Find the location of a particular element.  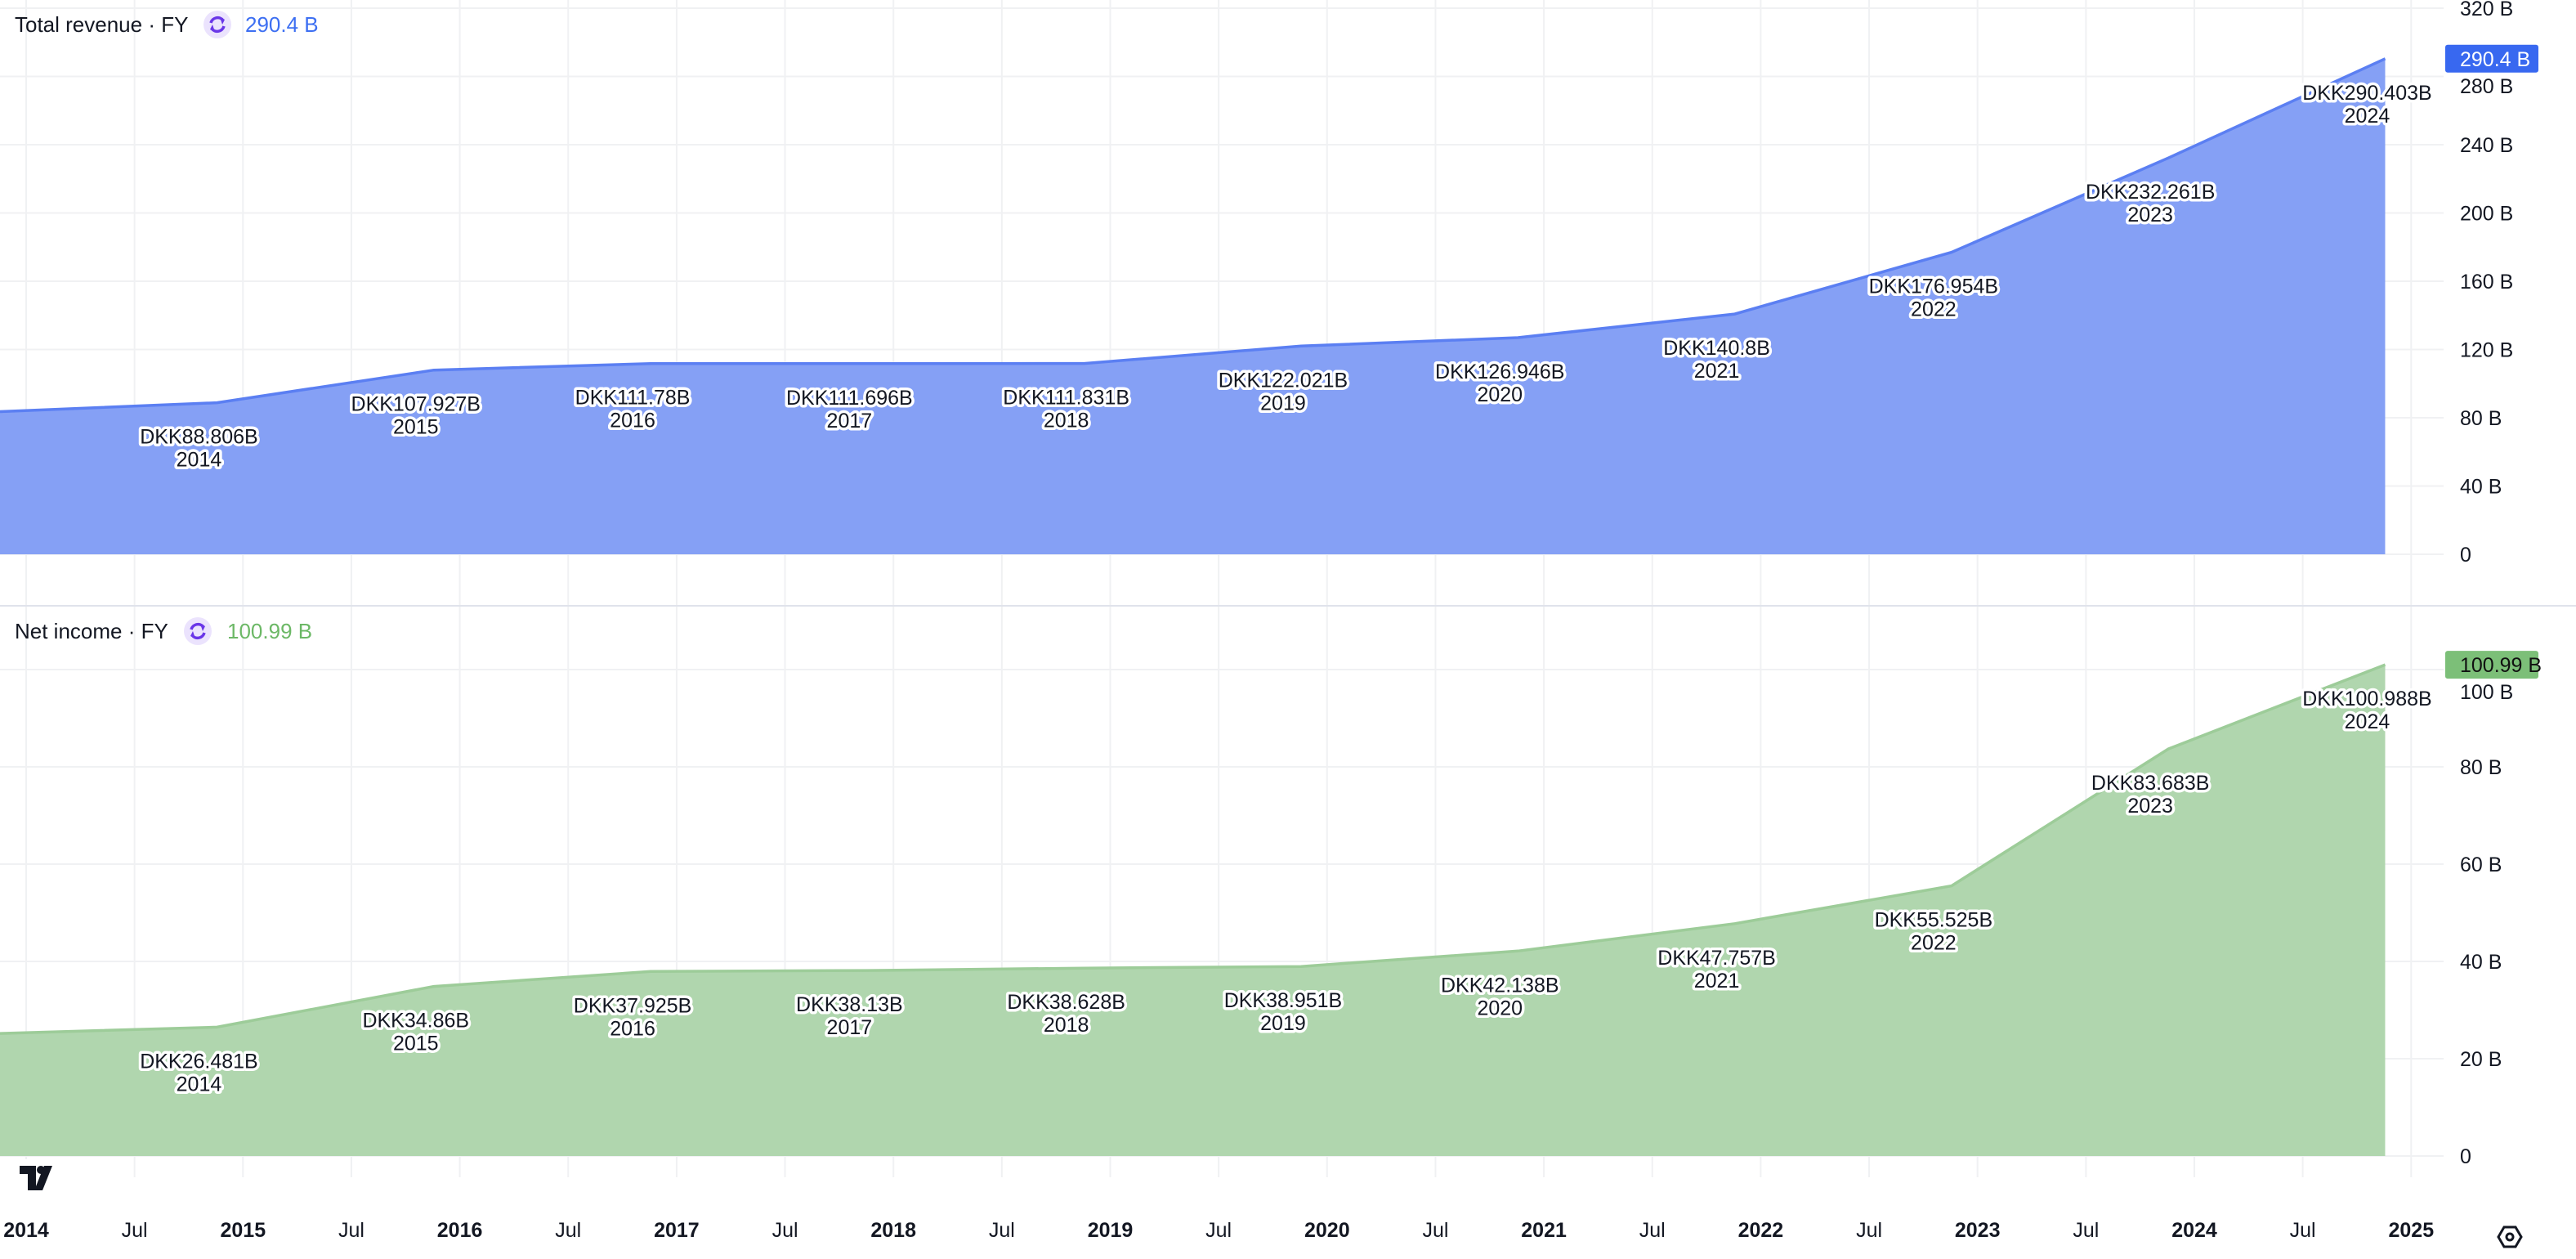

tradingview-logo is located at coordinates (35, 1174).